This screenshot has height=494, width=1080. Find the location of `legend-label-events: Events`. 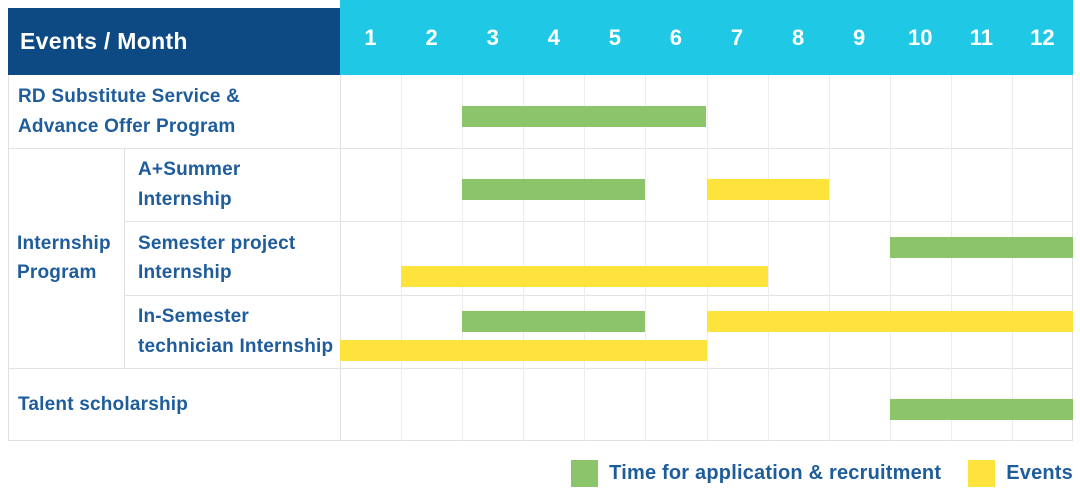

legend-label-events: Events is located at coordinates (1039, 473).